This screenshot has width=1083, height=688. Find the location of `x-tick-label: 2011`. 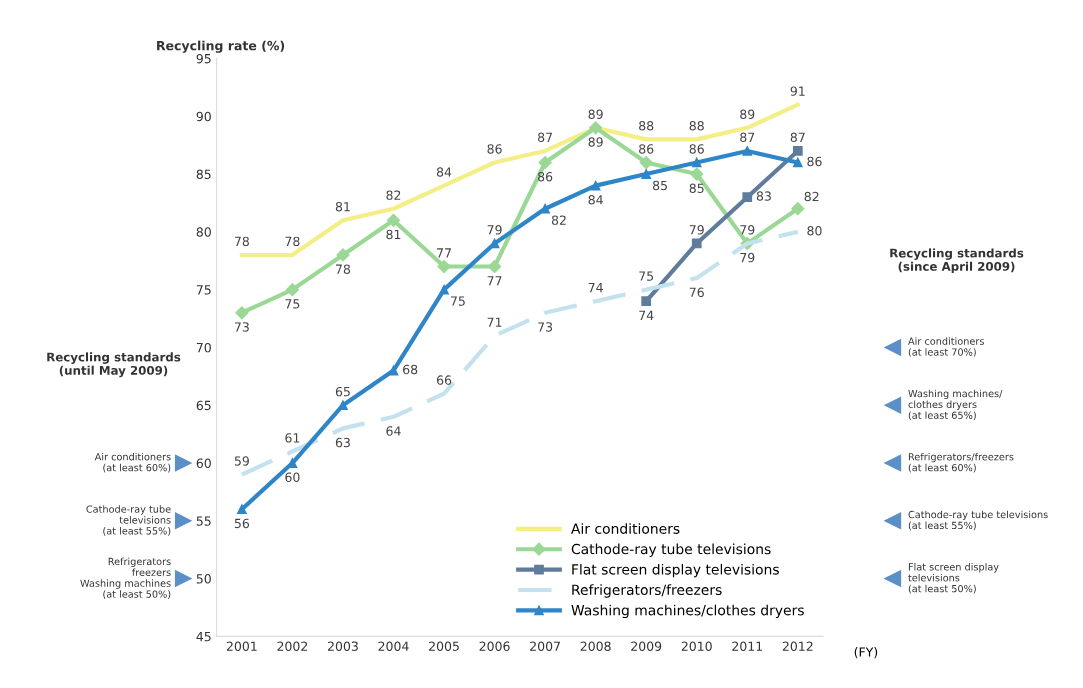

x-tick-label: 2011 is located at coordinates (747, 646).